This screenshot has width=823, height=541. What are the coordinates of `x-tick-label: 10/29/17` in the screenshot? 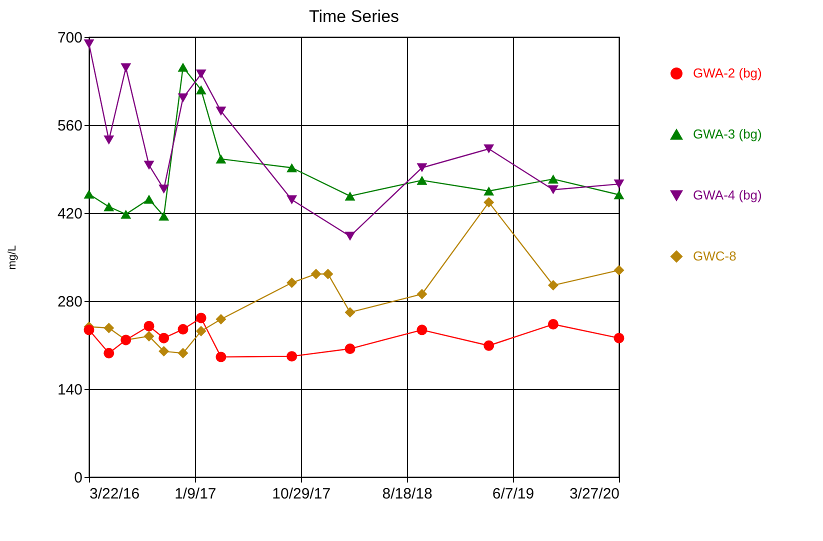 It's located at (301, 494).